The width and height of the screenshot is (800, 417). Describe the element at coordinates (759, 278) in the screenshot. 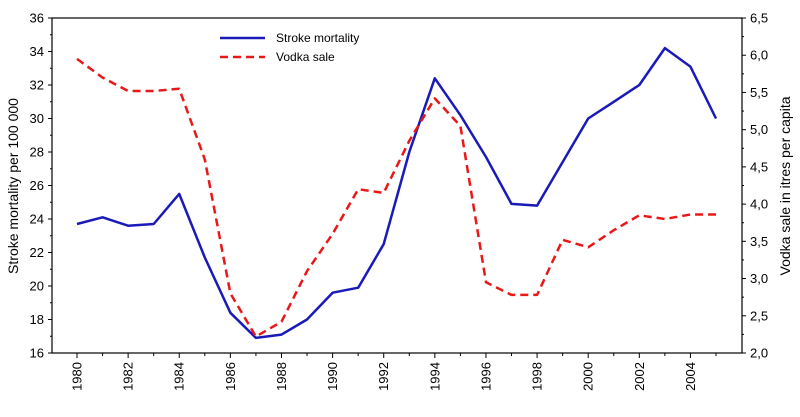

I see `y-right-tick-label: 3,0` at that location.